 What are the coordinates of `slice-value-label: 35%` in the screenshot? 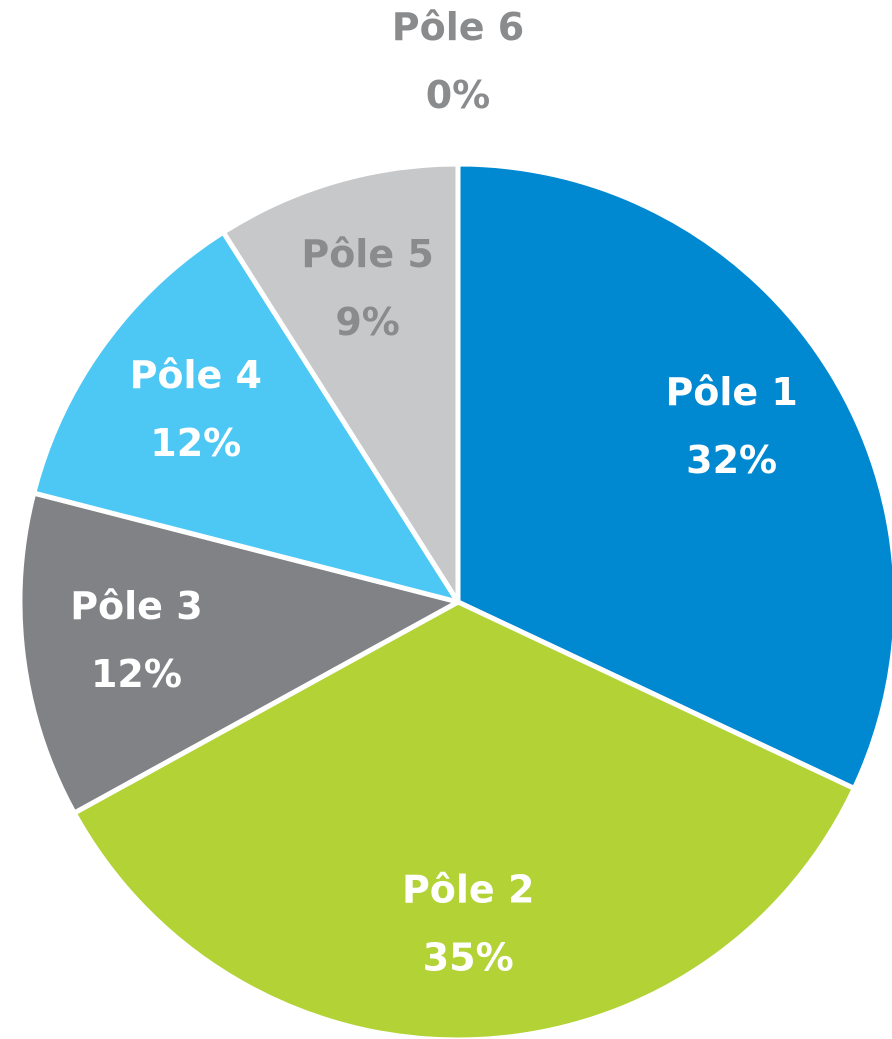 It's located at (468, 957).